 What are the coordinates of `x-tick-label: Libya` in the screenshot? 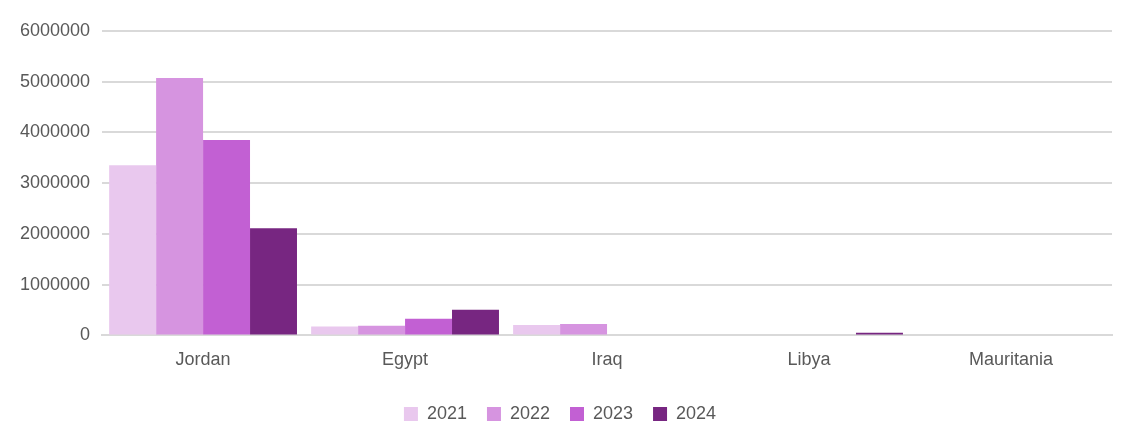 It's located at (809, 359).